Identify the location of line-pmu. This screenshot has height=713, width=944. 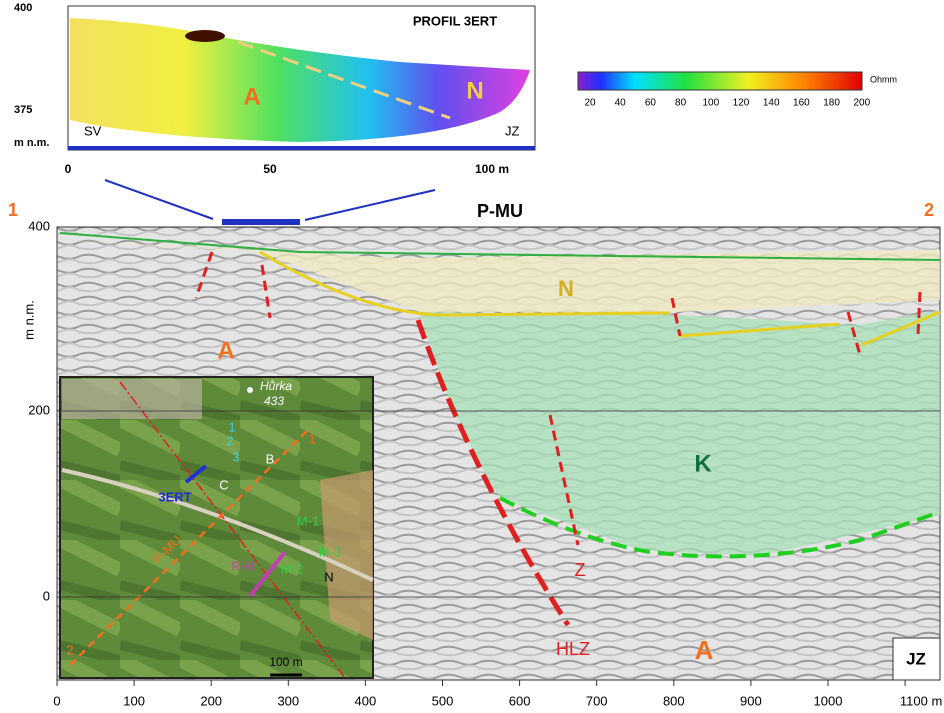
(232, 530).